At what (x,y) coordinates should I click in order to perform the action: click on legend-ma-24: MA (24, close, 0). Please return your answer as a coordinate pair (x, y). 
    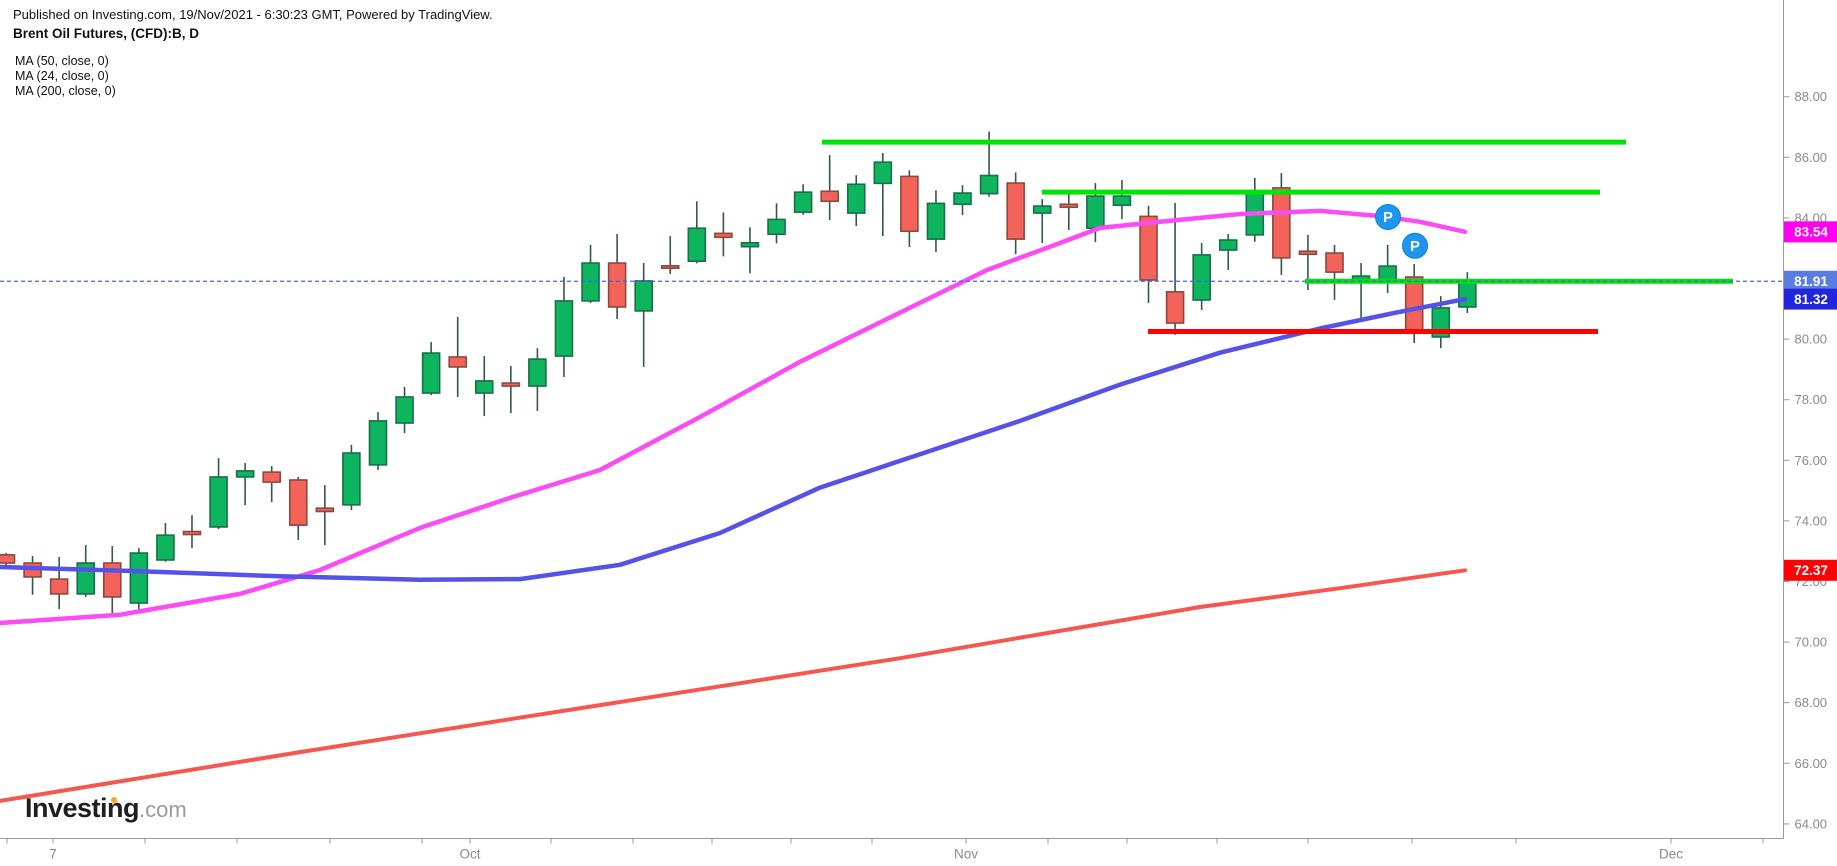
    Looking at the image, I should click on (62, 76).